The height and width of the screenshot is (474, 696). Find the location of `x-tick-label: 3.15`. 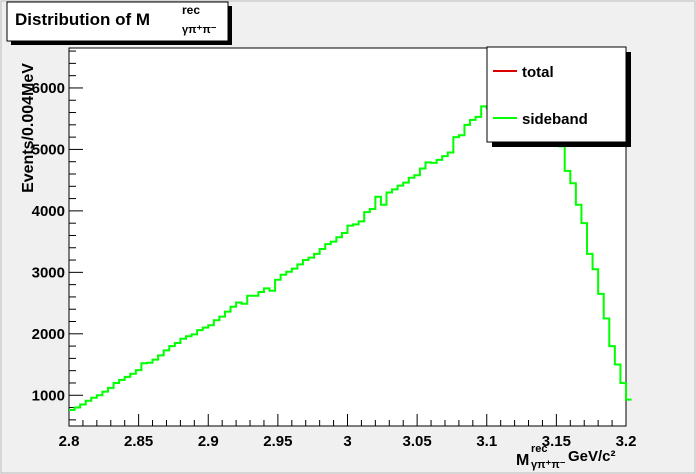

x-tick-label: 3.15 is located at coordinates (556, 441).